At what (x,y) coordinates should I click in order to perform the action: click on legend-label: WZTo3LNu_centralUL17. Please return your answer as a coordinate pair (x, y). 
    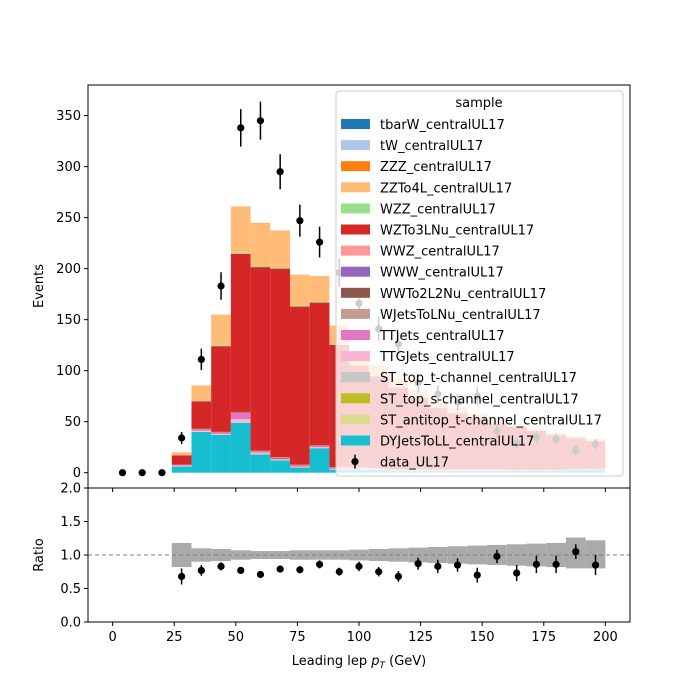
    Looking at the image, I should click on (457, 231).